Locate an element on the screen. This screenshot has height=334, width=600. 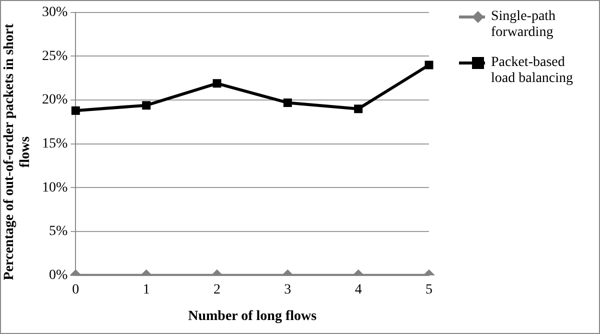
y-tick-label: 30% is located at coordinates (55, 12).